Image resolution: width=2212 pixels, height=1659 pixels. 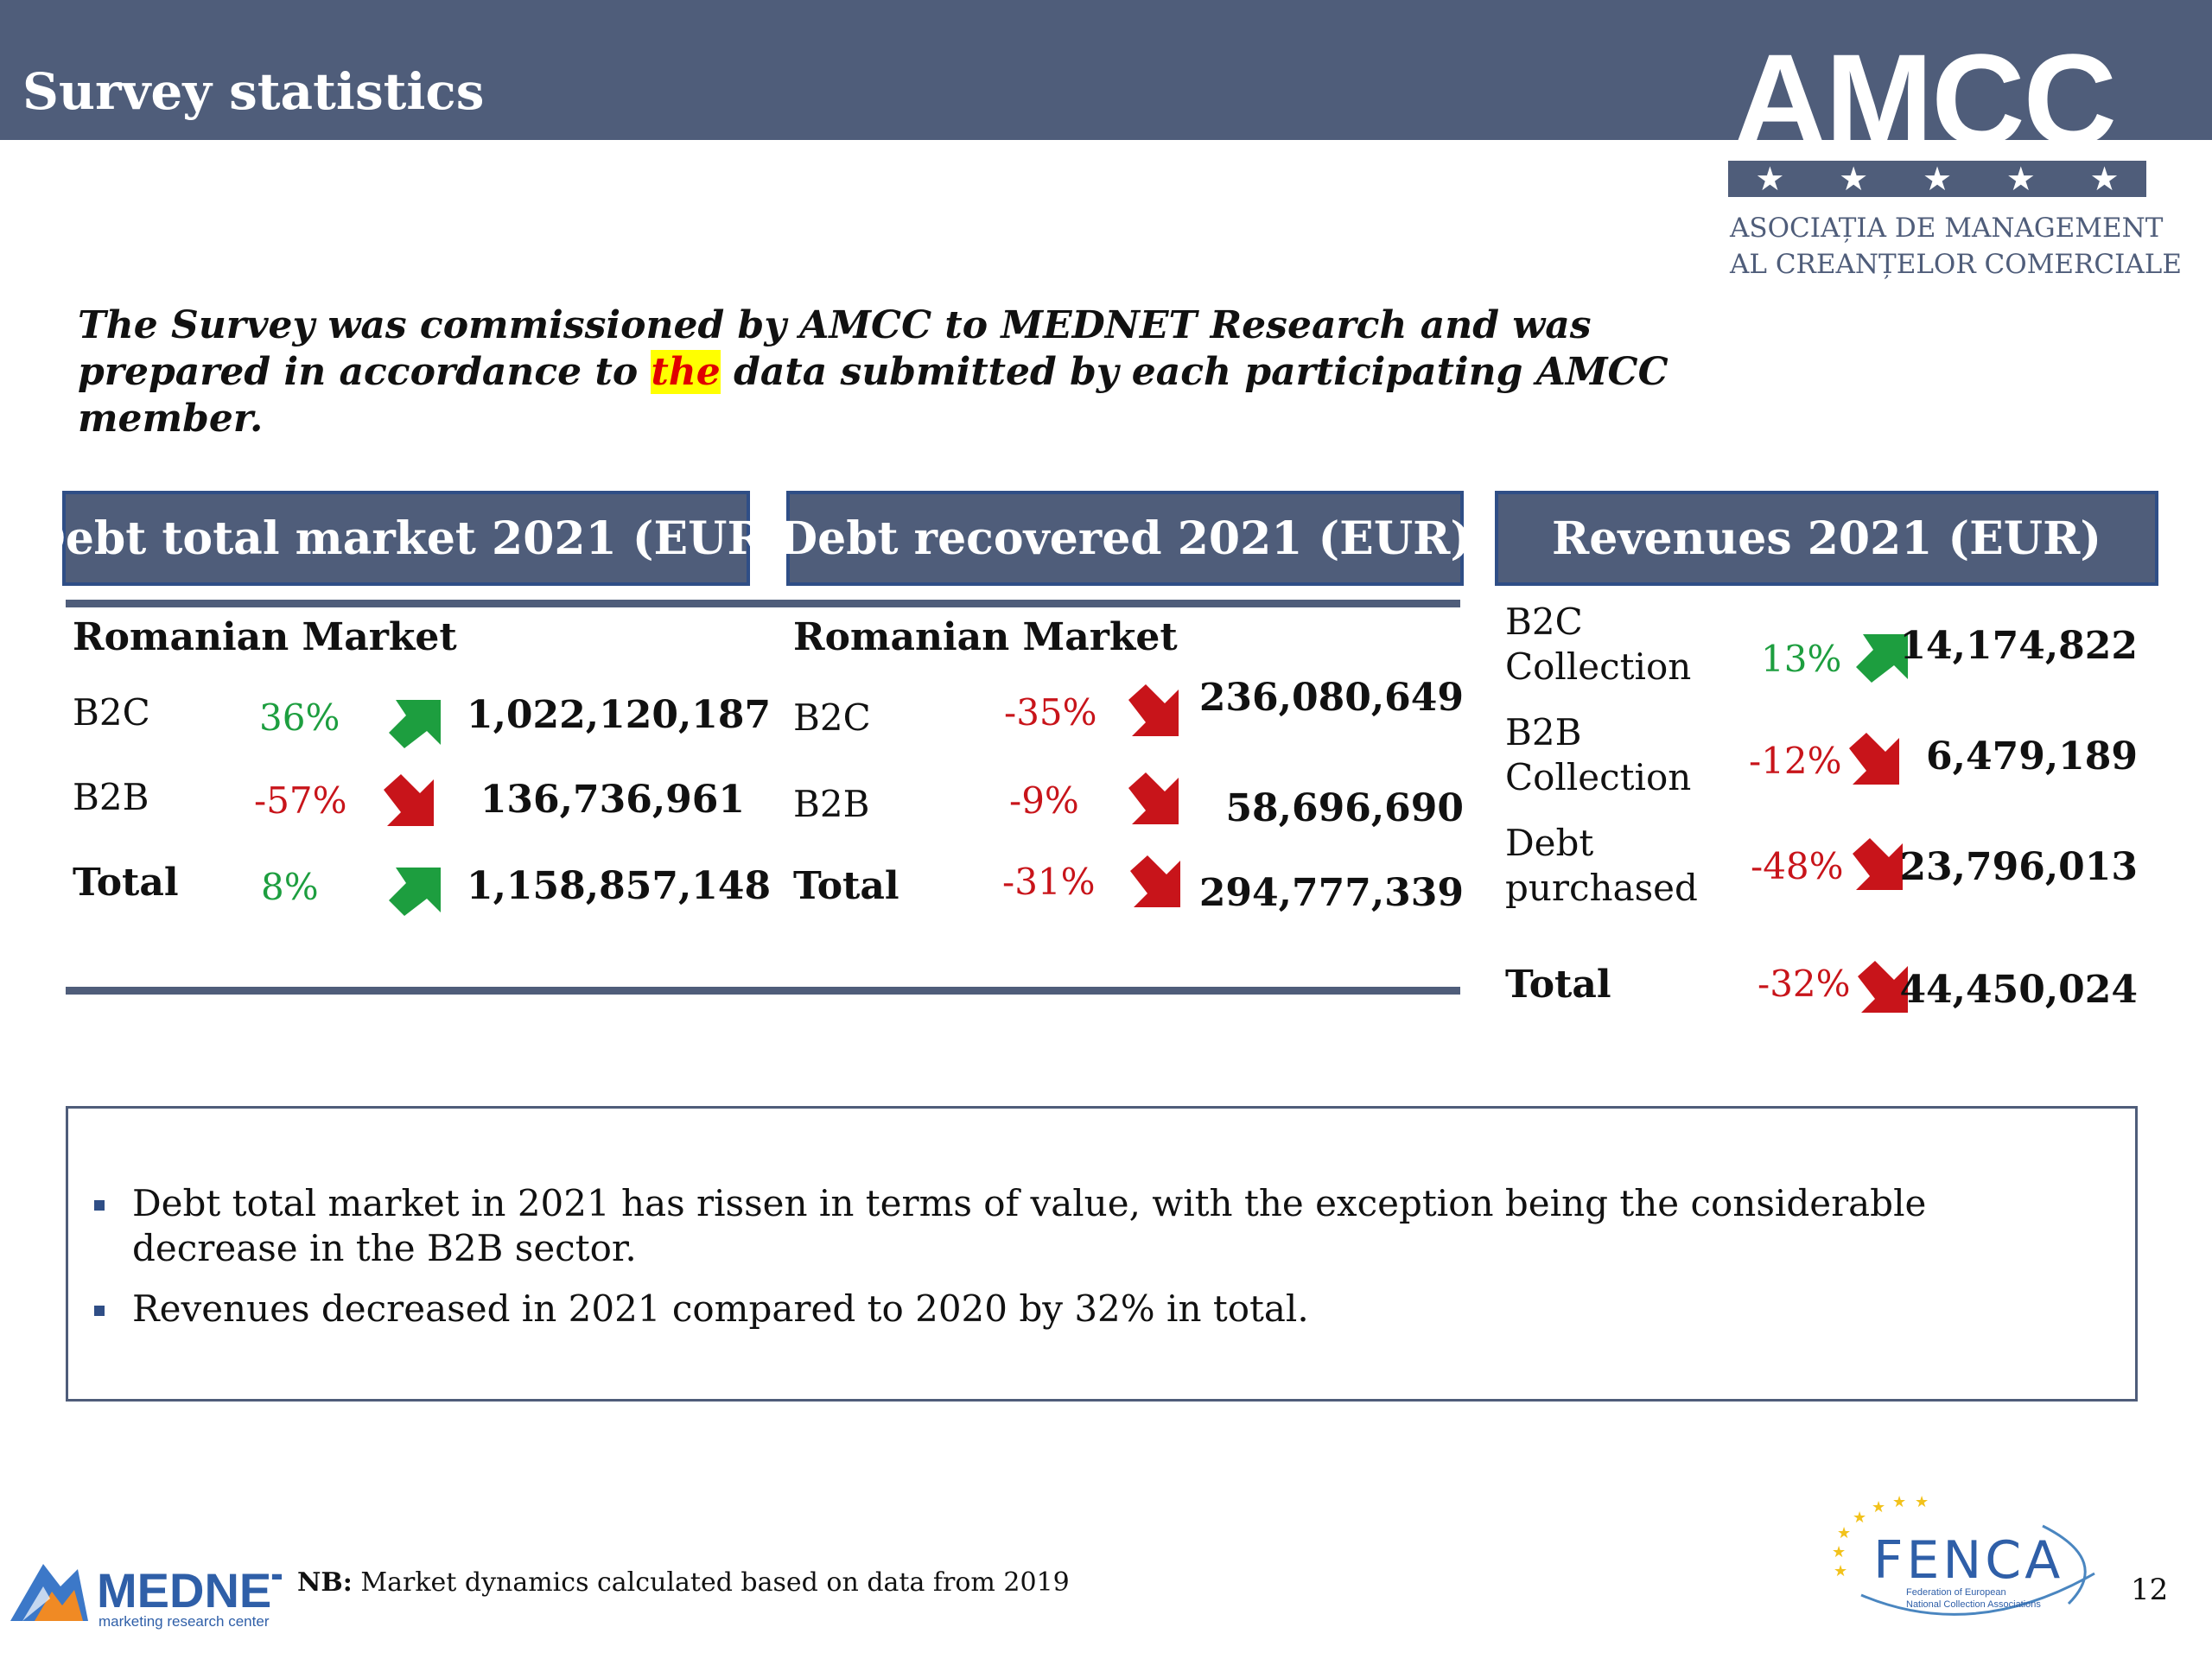 I want to click on row-label: B2C Collection, so click(x=1598, y=644).